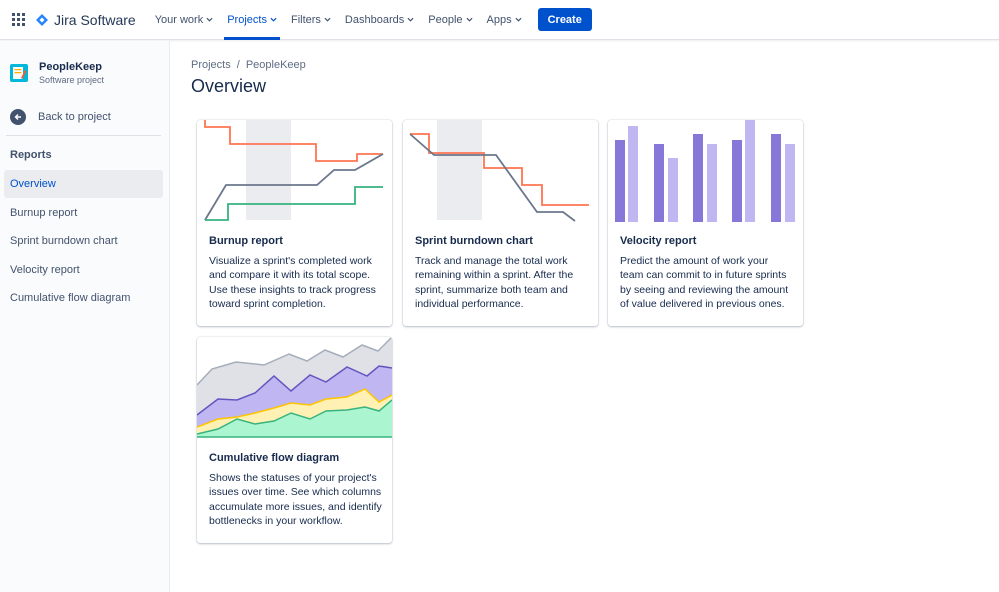  Describe the element at coordinates (31, 155) in the screenshot. I see `reports-section-label: Reports` at that location.